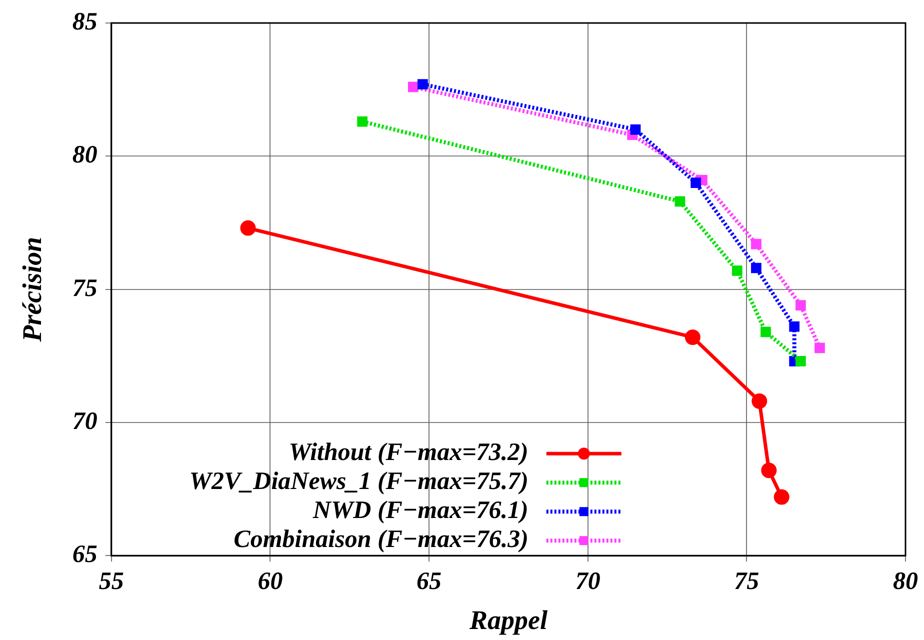 The height and width of the screenshot is (640, 924). Describe the element at coordinates (271, 582) in the screenshot. I see `x-tick-label: 60` at that location.